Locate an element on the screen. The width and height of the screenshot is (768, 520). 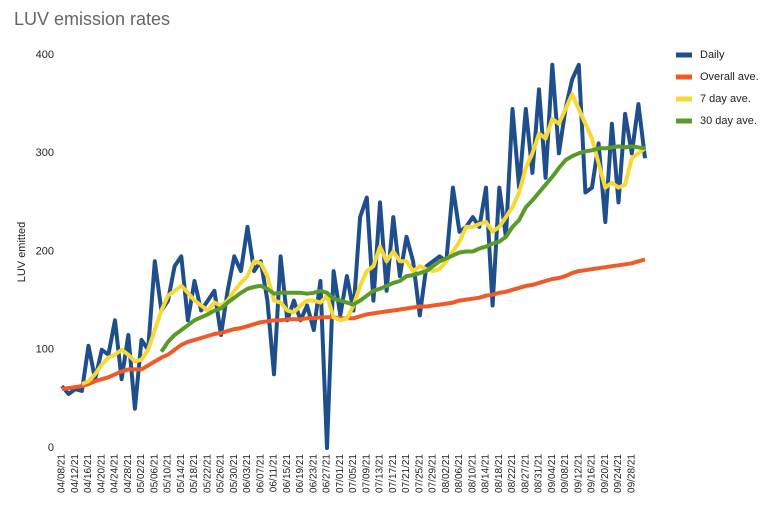
x-tick-label: 04/28/21 is located at coordinates (128, 473).